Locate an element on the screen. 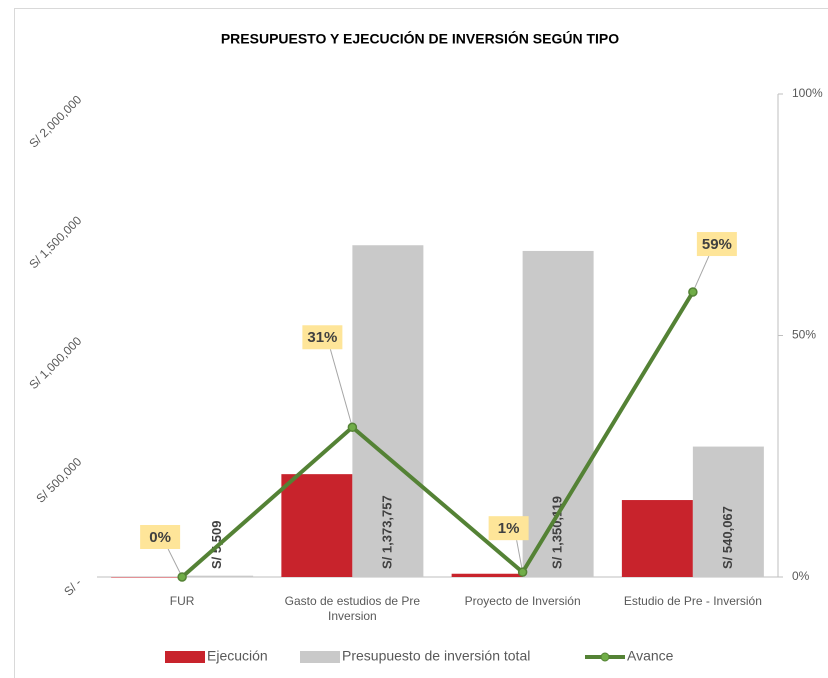  line-value-label: 59% is located at coordinates (717, 244).